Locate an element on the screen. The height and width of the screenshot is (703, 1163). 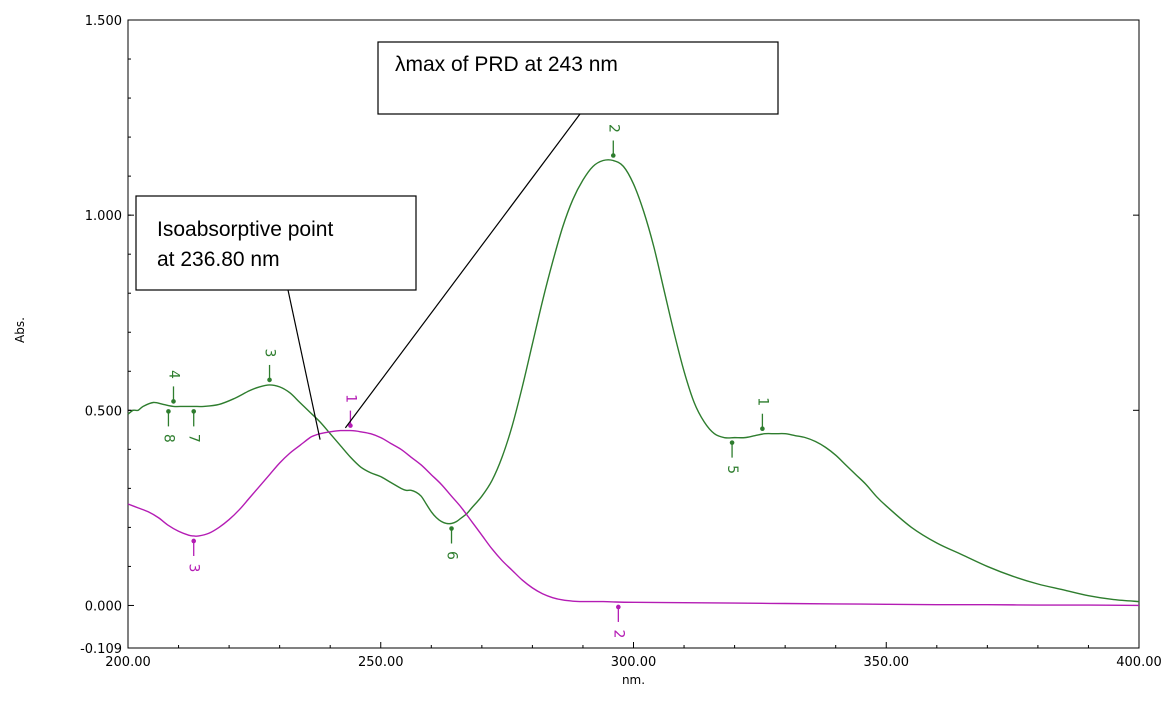
y-tick-label: -0.109 is located at coordinates (101, 649).